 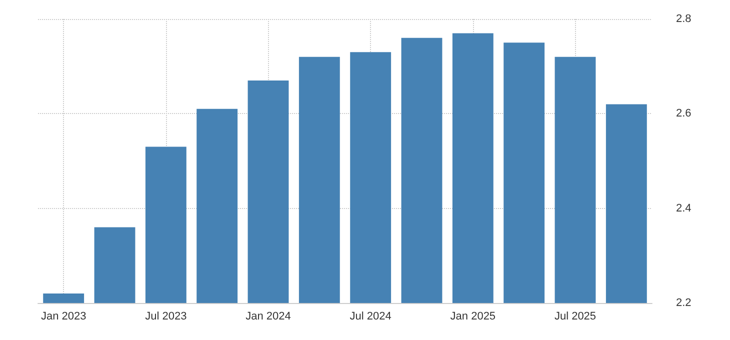 I want to click on y-tick-label: 2.4, so click(x=684, y=208).